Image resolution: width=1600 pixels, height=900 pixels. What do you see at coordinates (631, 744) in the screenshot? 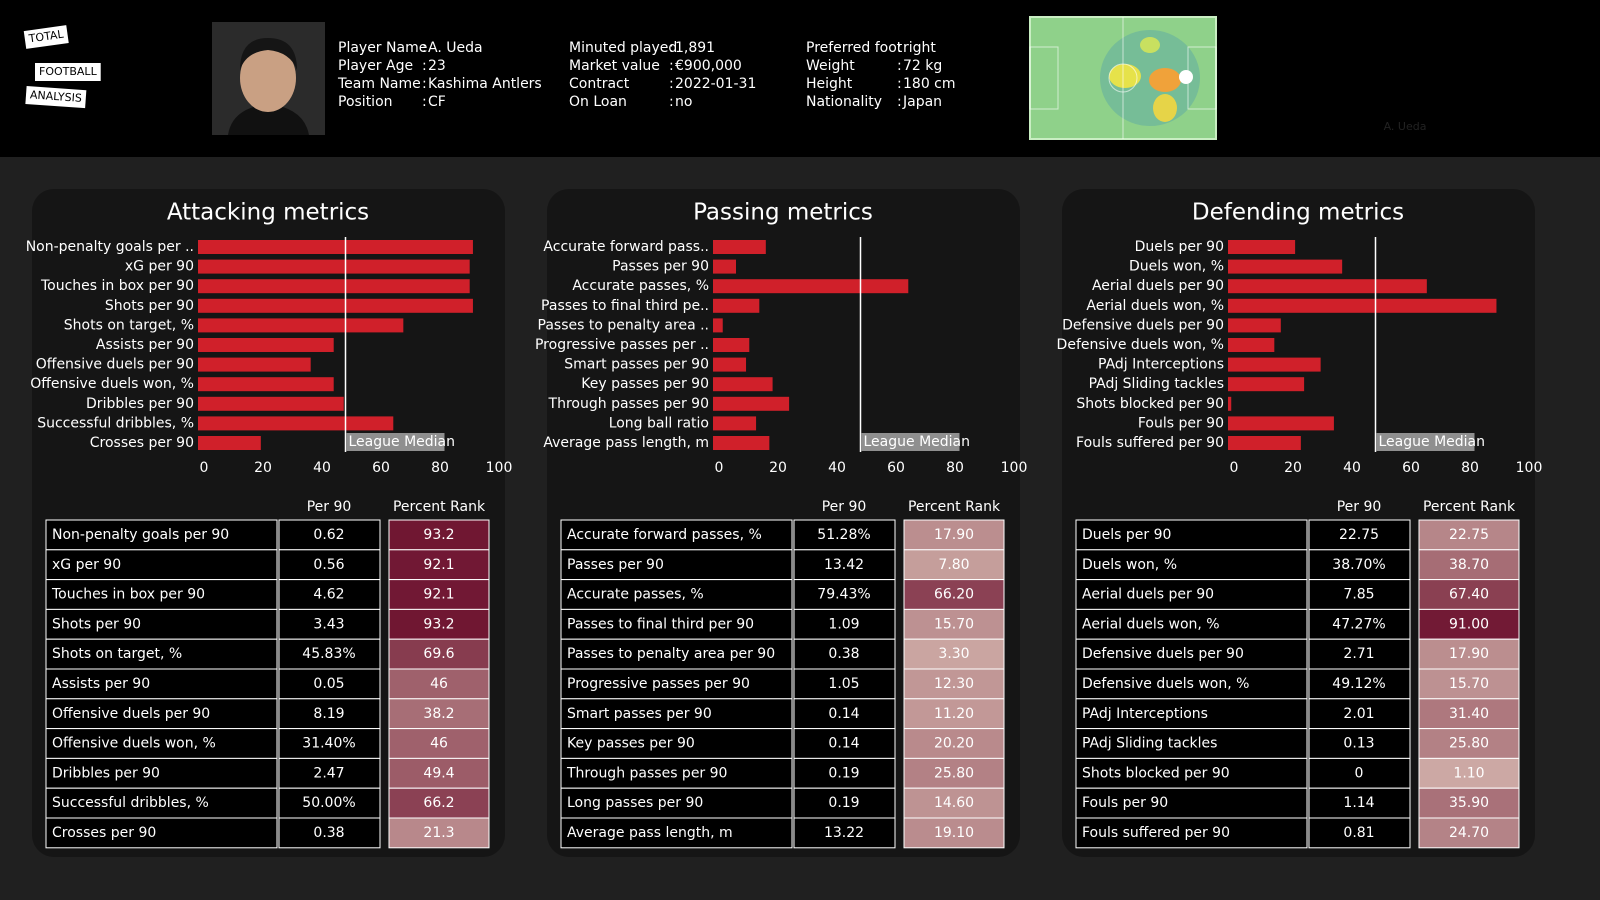
I see `metric-name: Key passes per 90` at bounding box center [631, 744].